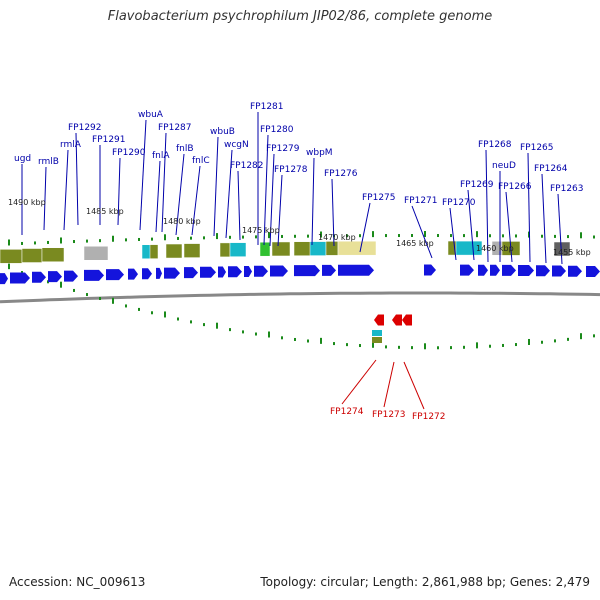 The image size is (600, 600). I want to click on forward-gene-label: FP1282, so click(247, 166).